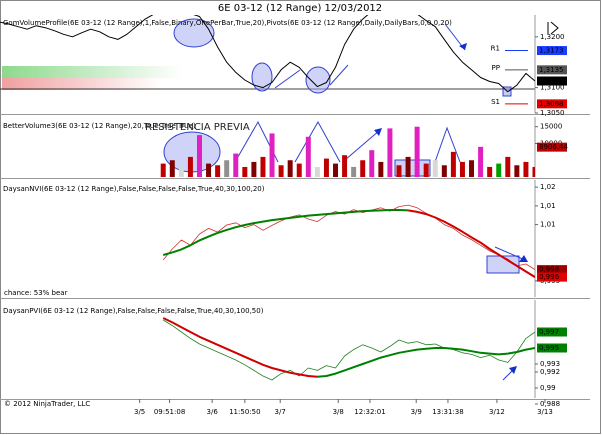  What do you see at coordinates (548, 388) in the screenshot?
I see `y-tick-label: 0,99` at bounding box center [548, 388].